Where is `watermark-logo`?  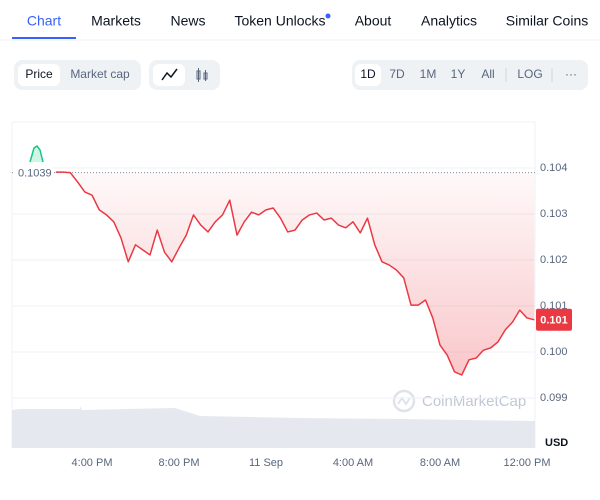
watermark-logo is located at coordinates (404, 401).